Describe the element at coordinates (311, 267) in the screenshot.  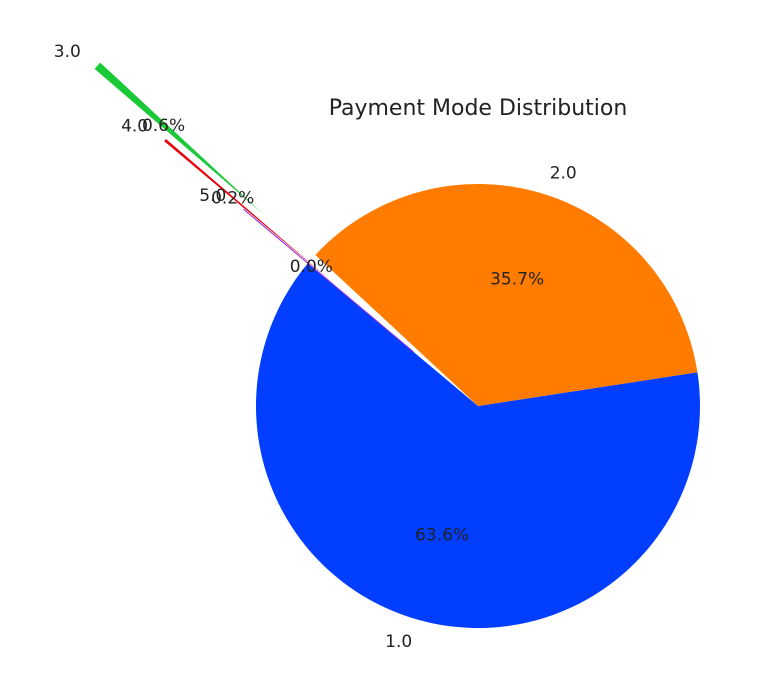
I see `percent-label-5-0: 0.0%` at that location.